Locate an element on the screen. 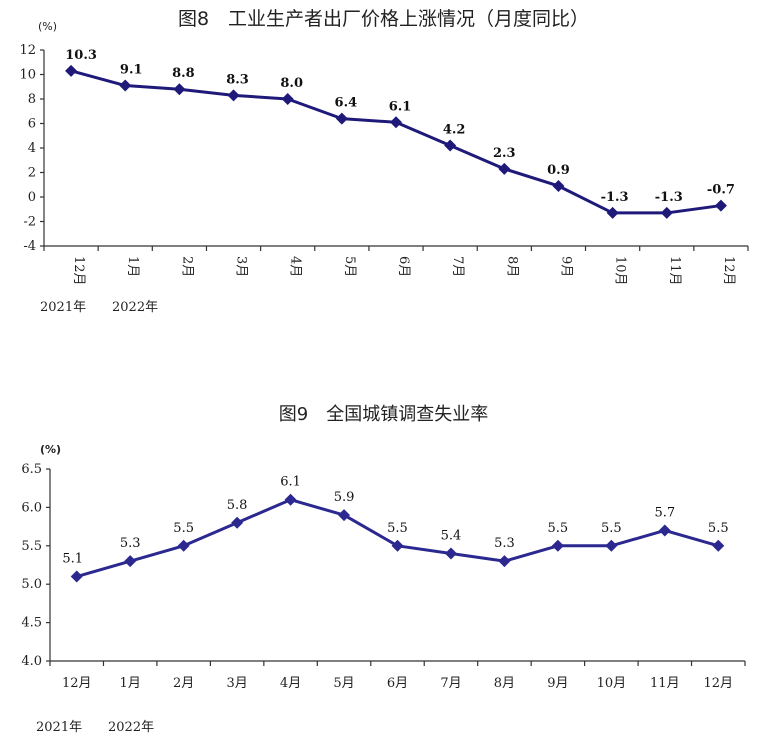 This screenshot has height=752, width=767. data-label: 6.4 is located at coordinates (346, 103).